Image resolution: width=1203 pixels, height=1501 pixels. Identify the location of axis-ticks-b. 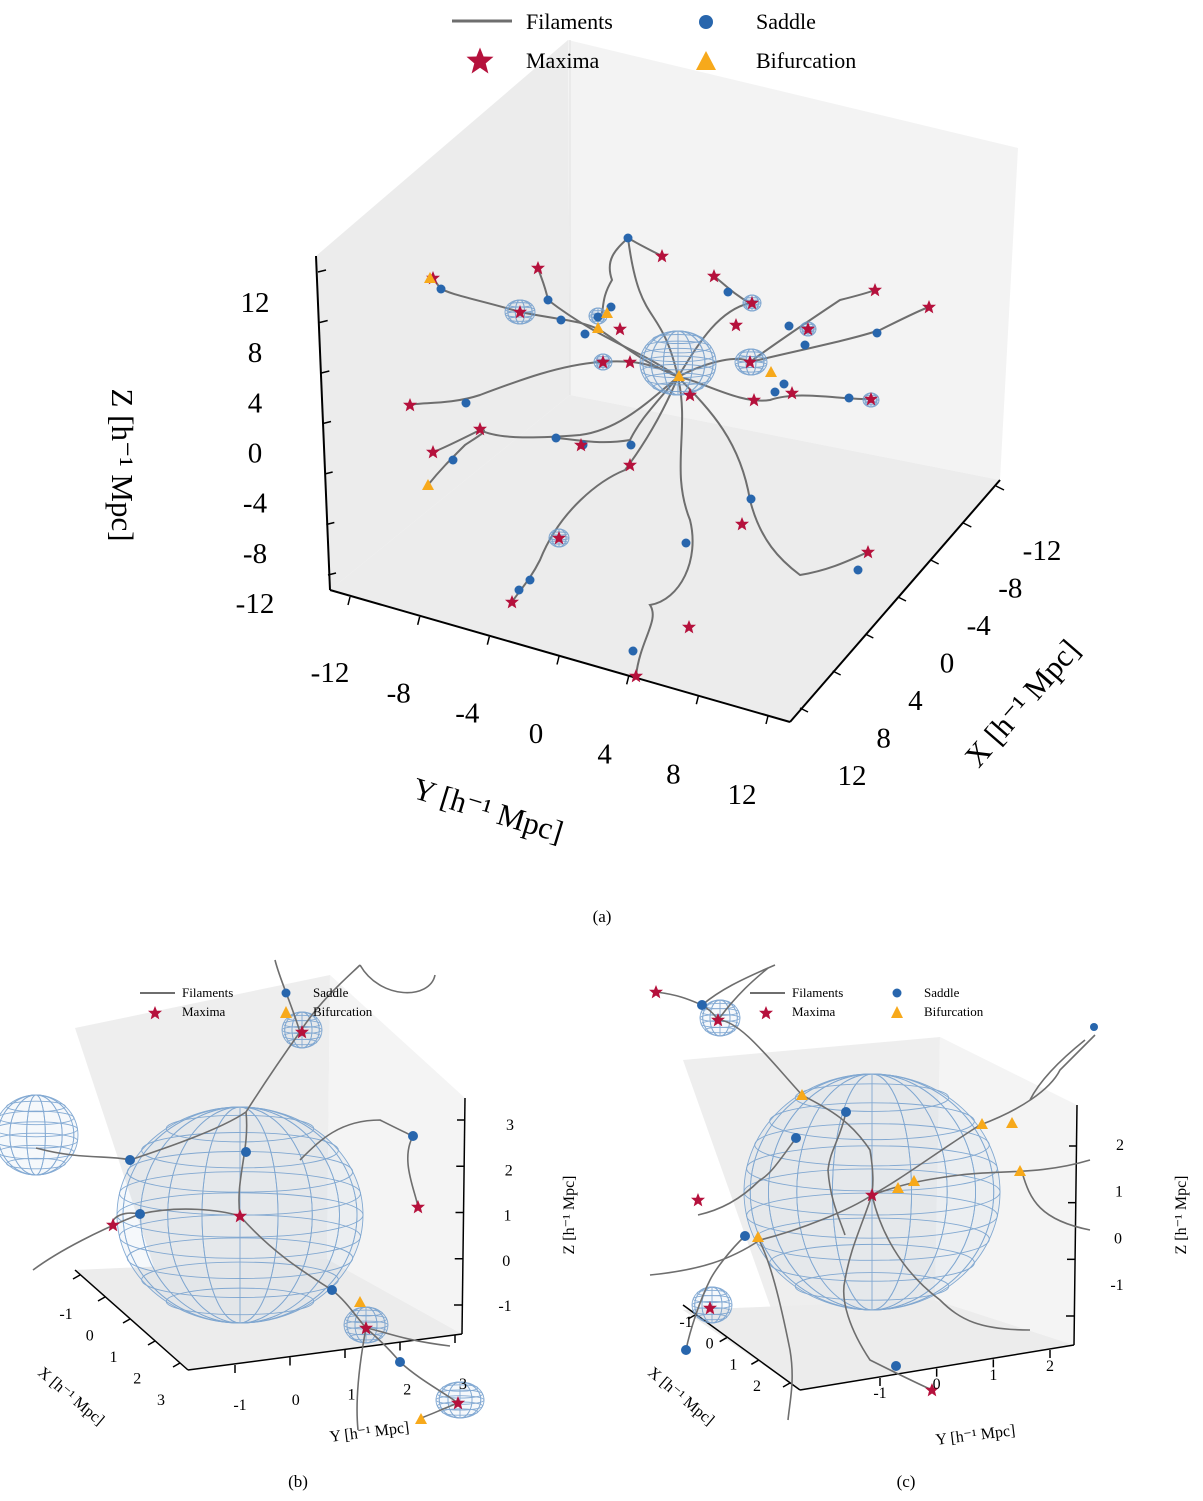
(268, 1246).